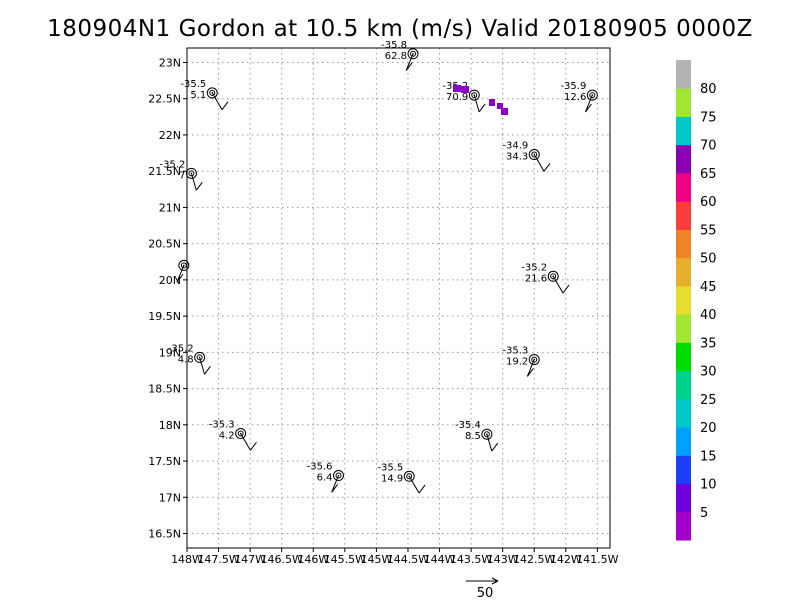  Describe the element at coordinates (170, 207) in the screenshot. I see `y-tick-label: 21N` at that location.